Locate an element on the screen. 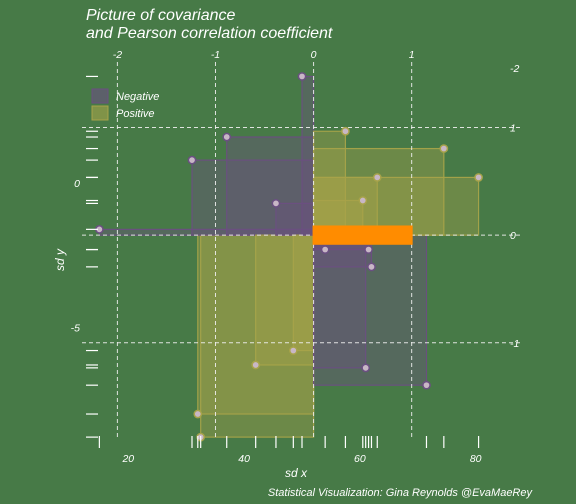 The width and height of the screenshot is (576, 504). sd-y-tick-label: 1 is located at coordinates (513, 128).